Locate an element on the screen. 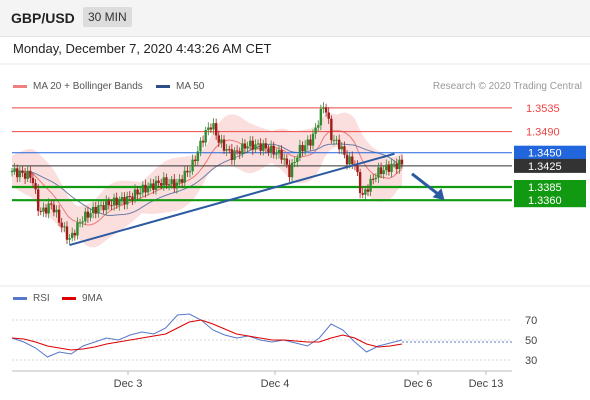 The height and width of the screenshot is (400, 590). ma20-swatch is located at coordinates (20, 86).